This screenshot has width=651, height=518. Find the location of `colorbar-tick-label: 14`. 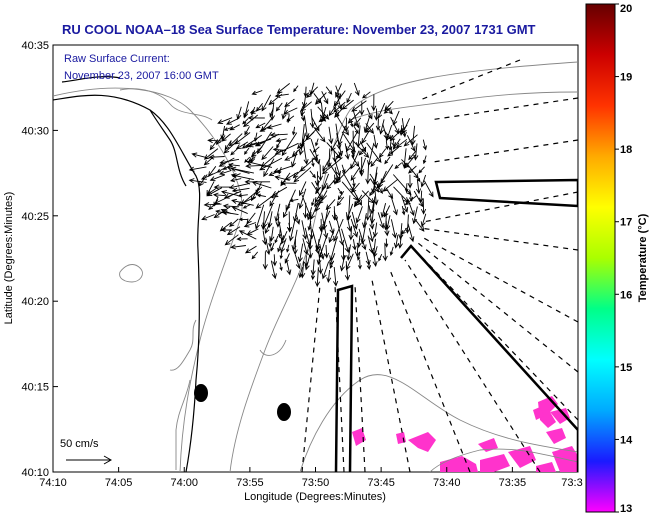

colorbar-tick-label: 14 is located at coordinates (626, 440).